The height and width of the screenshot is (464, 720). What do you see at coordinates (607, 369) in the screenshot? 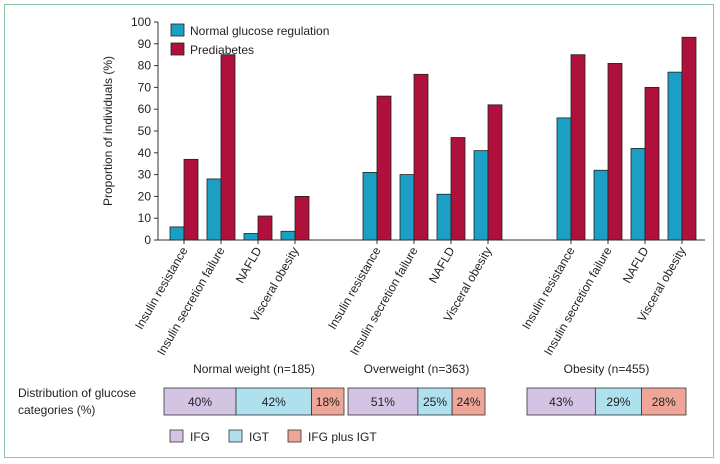
I see `group-title: Obesity (n=455)` at bounding box center [607, 369].